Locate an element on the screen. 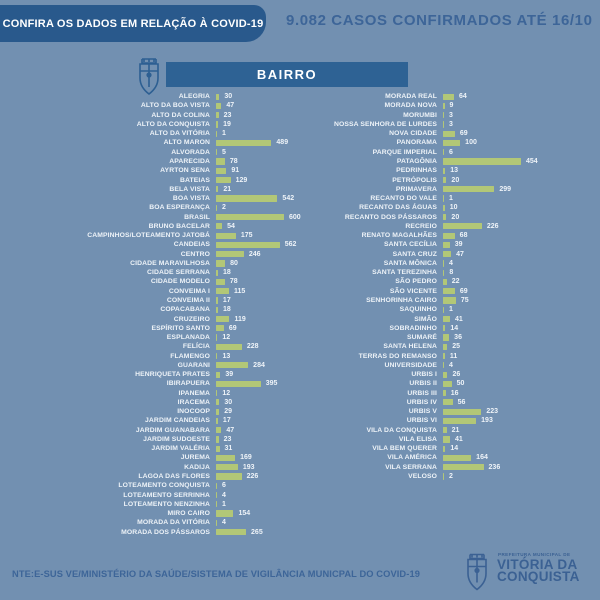 The image size is (600, 600). bar-value: 12 is located at coordinates (226, 393).